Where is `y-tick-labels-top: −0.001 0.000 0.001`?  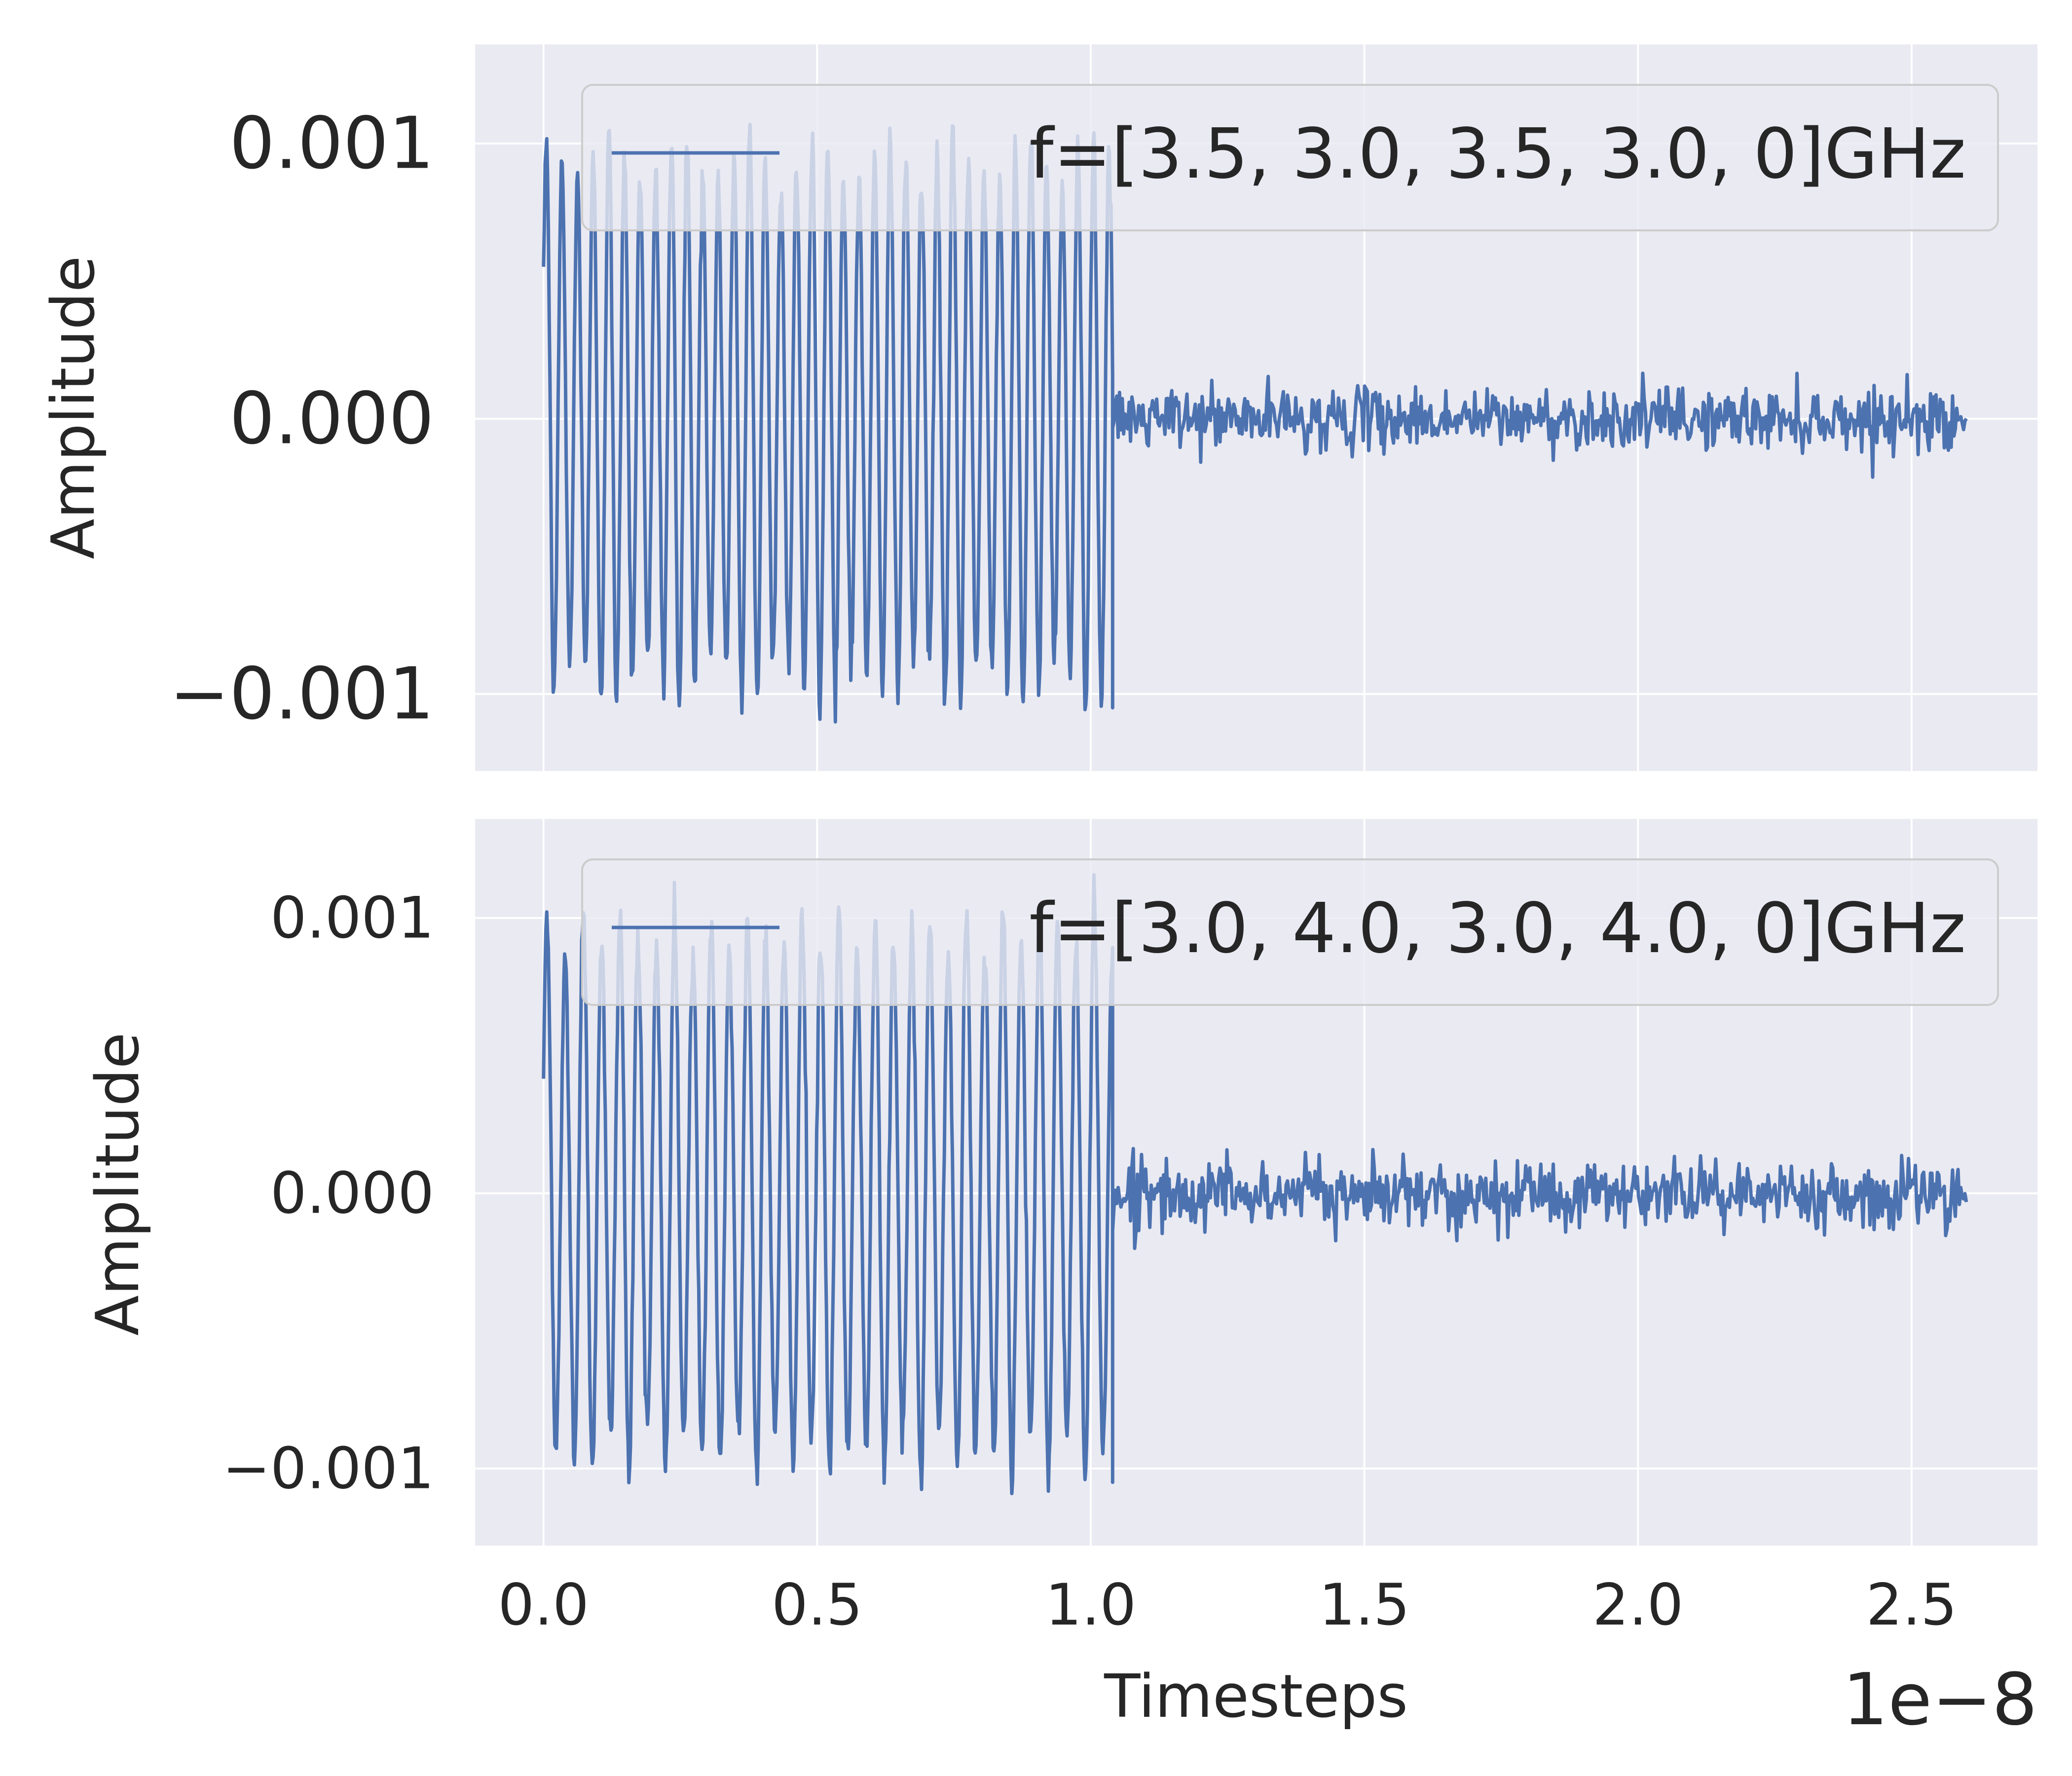 y-tick-labels-top: −0.001 0.000 0.001 is located at coordinates (301, 419).